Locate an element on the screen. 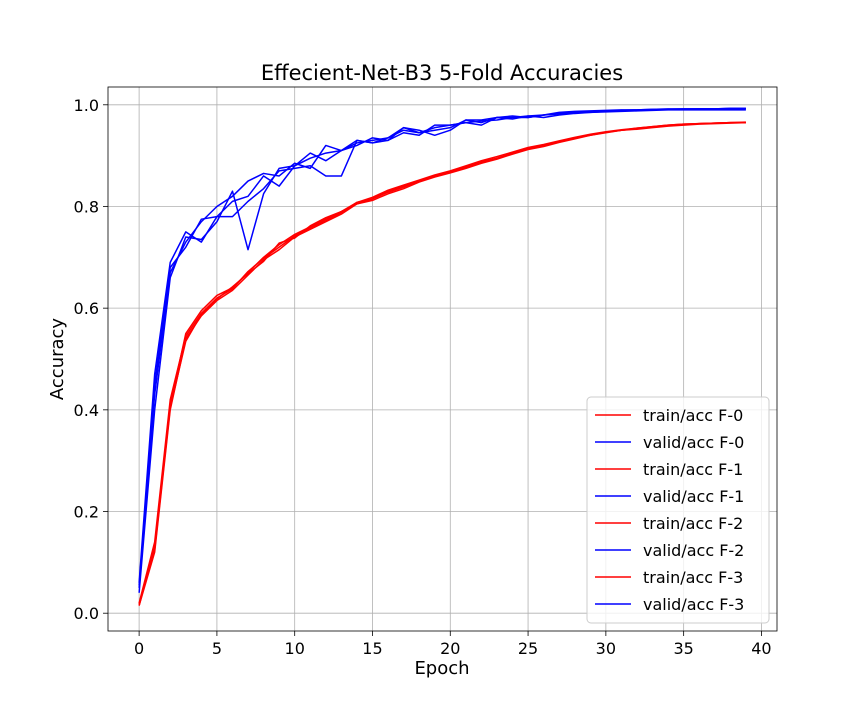 Image resolution: width=864 pixels, height=724 pixels. x-tick-label: 40 is located at coordinates (761, 648).